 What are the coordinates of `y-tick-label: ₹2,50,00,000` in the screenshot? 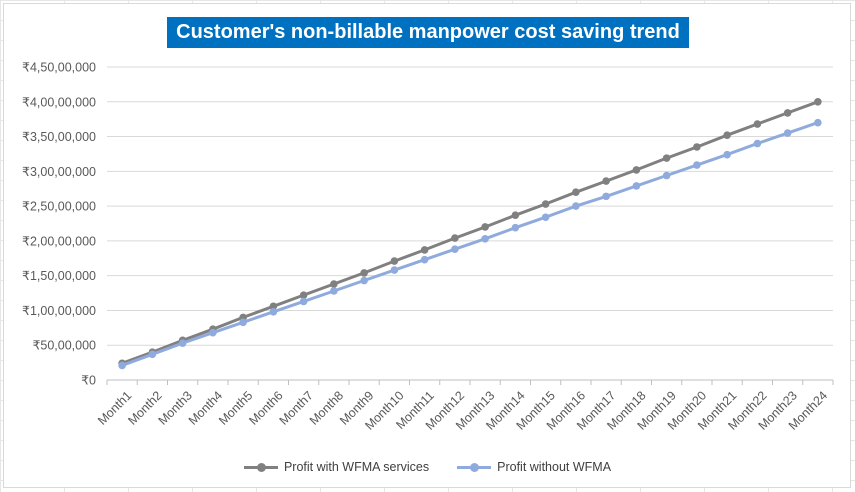 It's located at (59, 207).